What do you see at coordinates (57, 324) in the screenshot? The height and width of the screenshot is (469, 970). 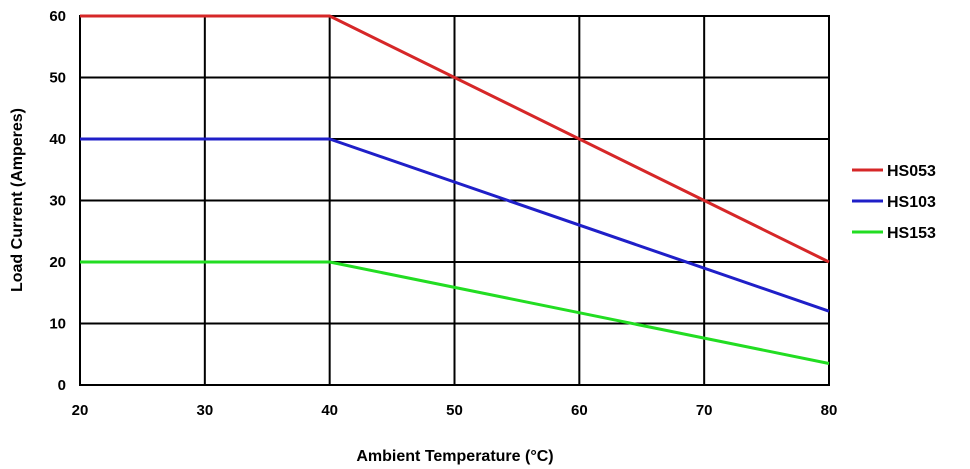 I see `y-tick-label: 10` at bounding box center [57, 324].